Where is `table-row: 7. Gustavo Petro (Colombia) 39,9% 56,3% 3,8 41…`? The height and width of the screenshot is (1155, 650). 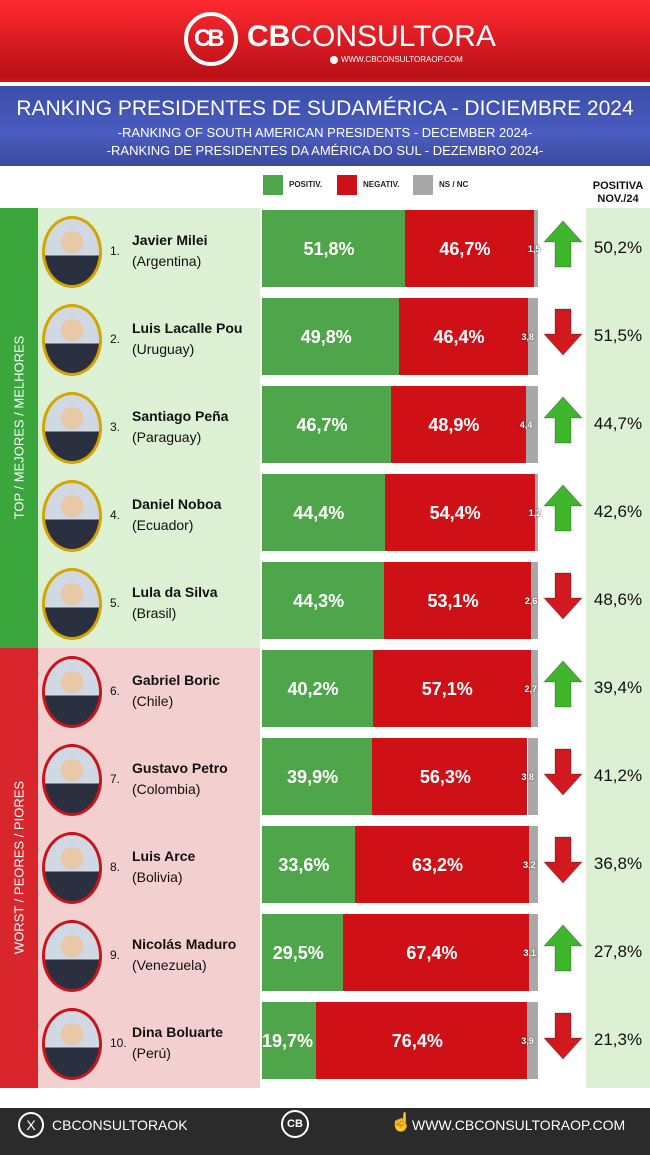
table-row: 7. Gustavo Petro (Colombia) 39,9% 56,3% 3,8 41… is located at coordinates (325, 780).